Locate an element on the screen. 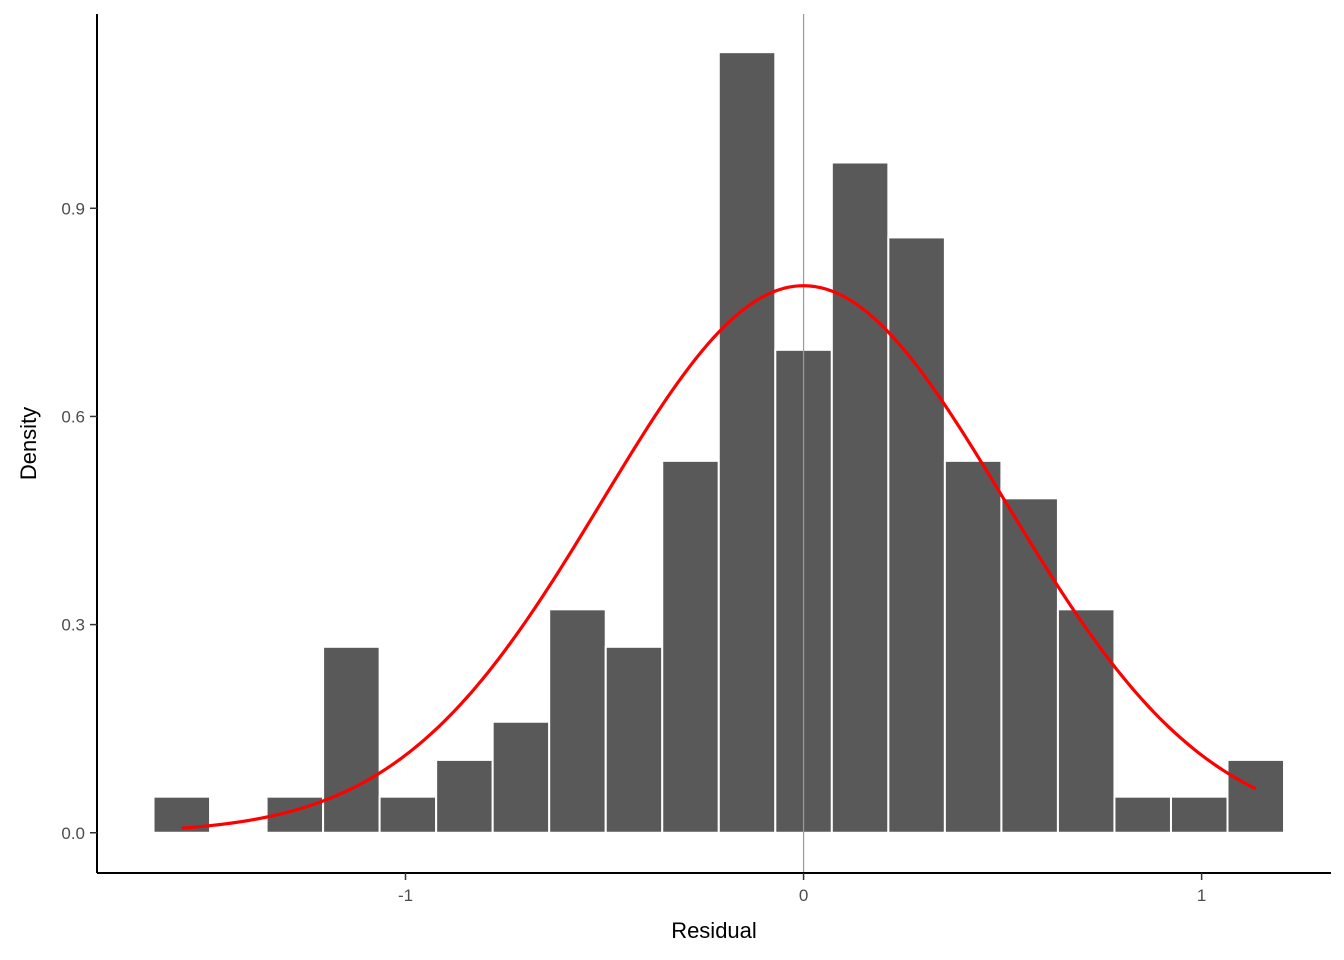  y-axis-title: Density is located at coordinates (28, 443).